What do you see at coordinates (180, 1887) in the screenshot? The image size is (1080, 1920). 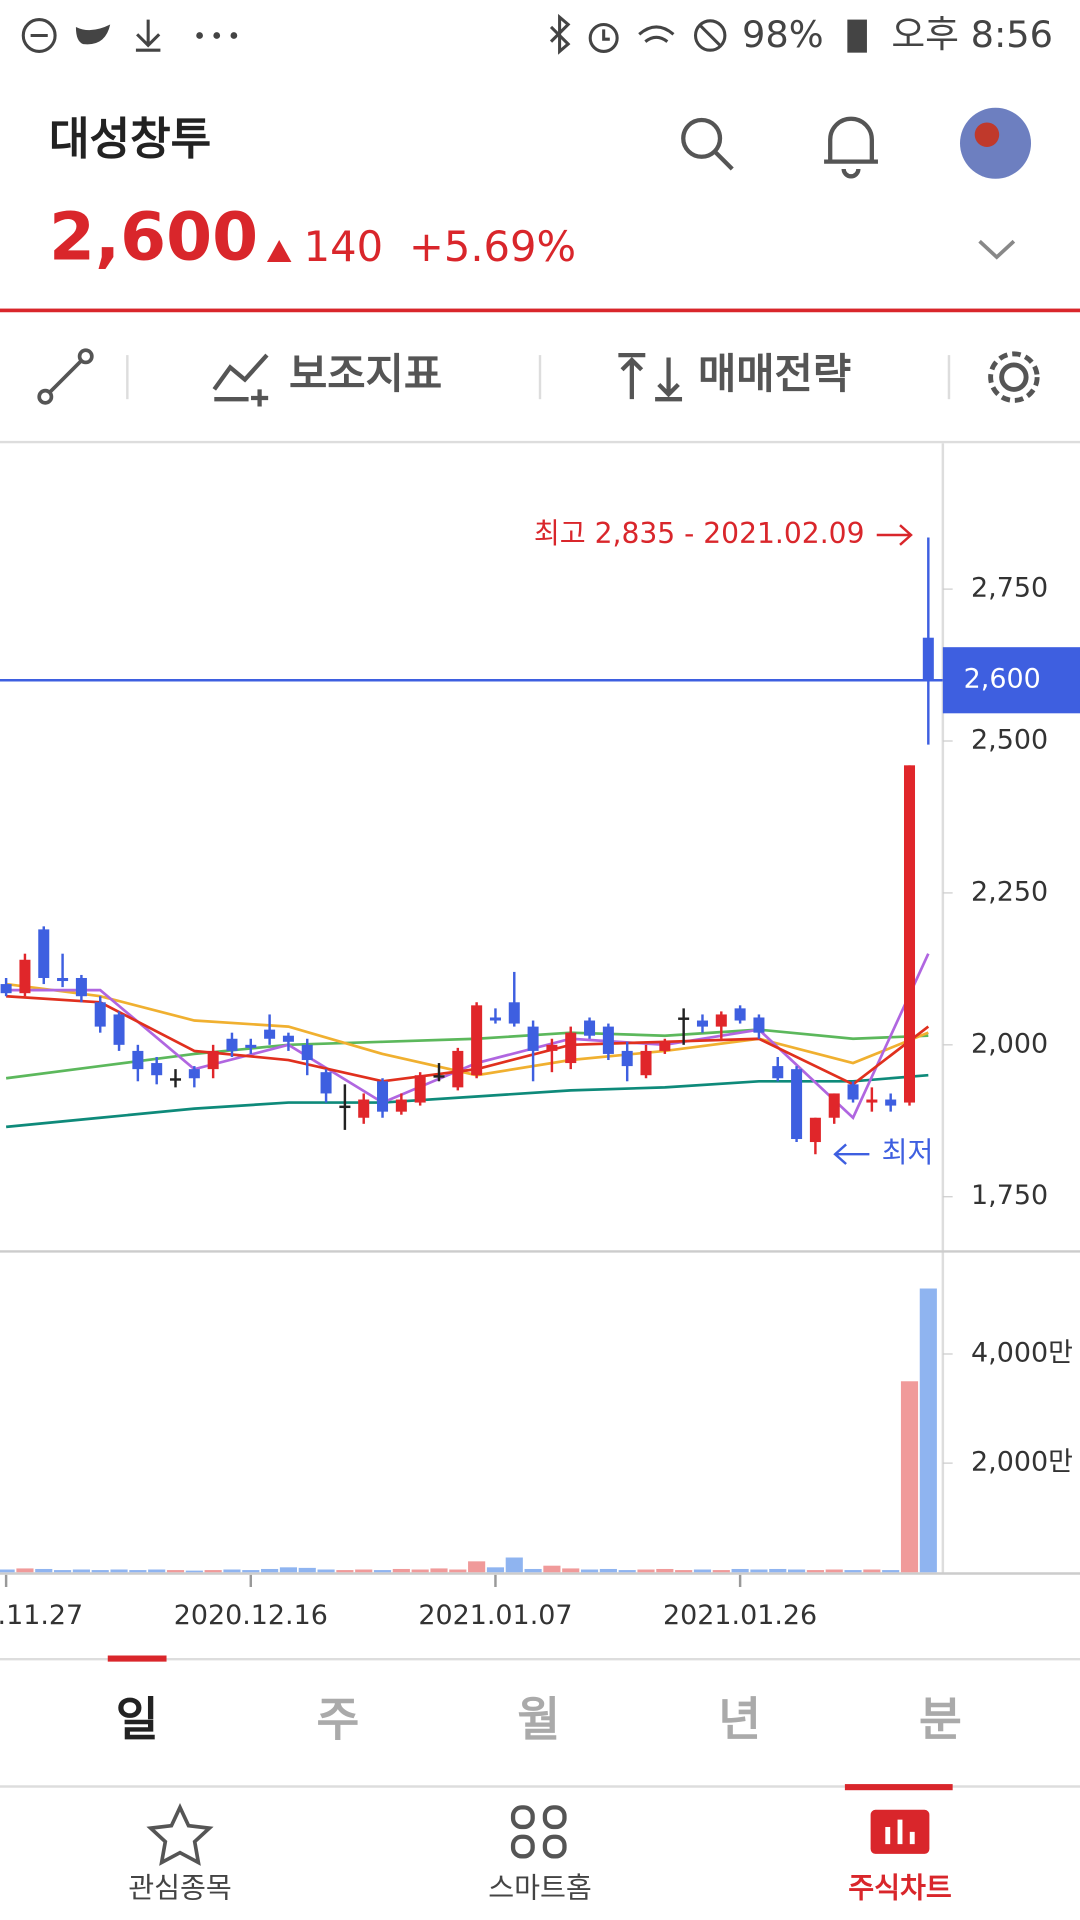 I see `nav-item: 관심종목` at bounding box center [180, 1887].